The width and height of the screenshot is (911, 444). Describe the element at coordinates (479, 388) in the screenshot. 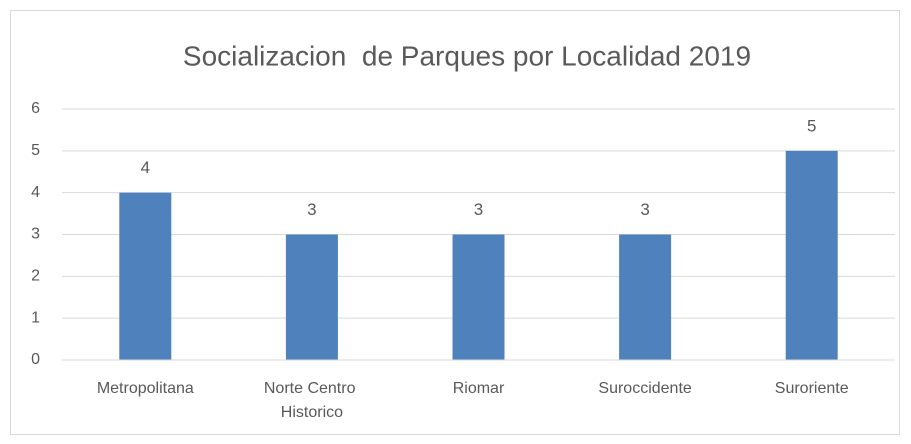

I see `x-tick-label: Riomar` at that location.